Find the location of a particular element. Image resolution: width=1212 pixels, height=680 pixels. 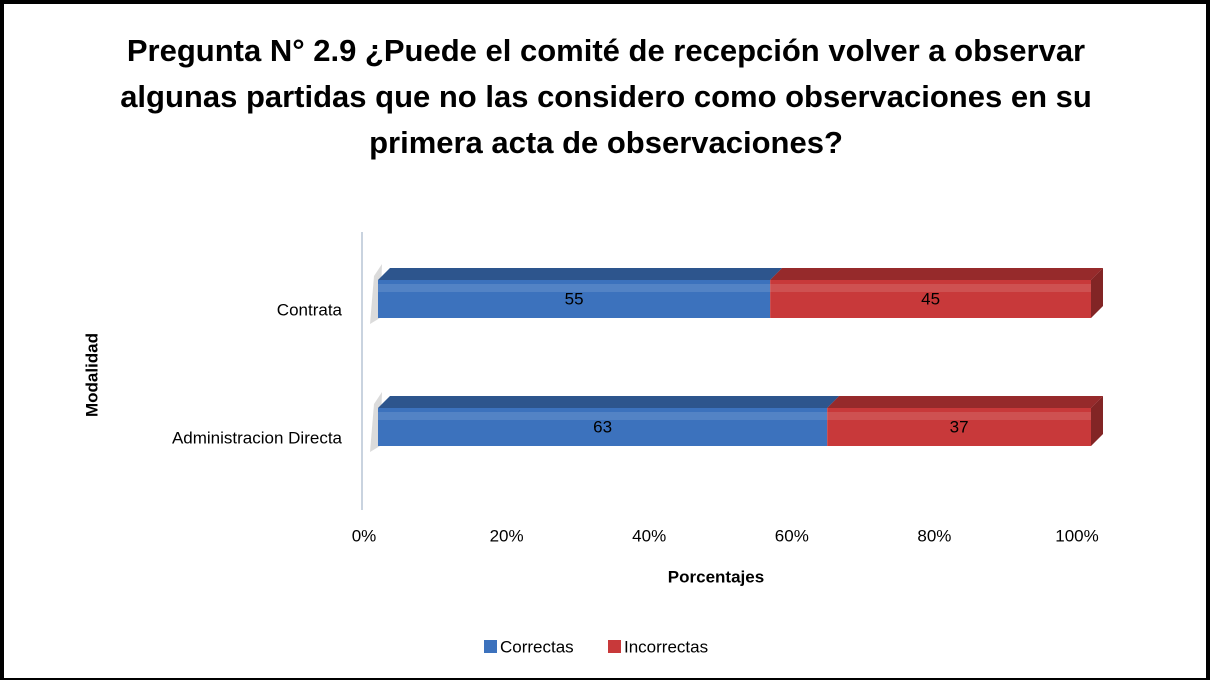

y-tick-label: Contrata is located at coordinates (310, 309).